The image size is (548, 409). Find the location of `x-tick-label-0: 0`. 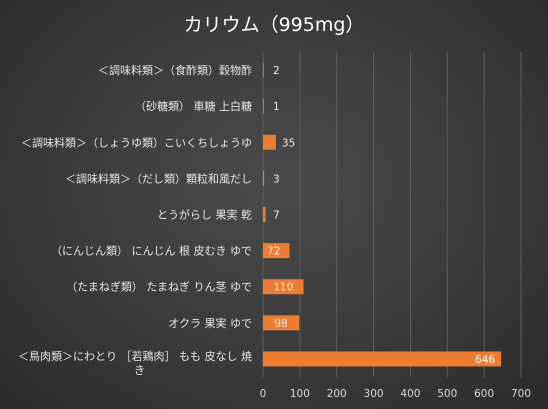

x-tick-label-0: 0 is located at coordinates (263, 394).